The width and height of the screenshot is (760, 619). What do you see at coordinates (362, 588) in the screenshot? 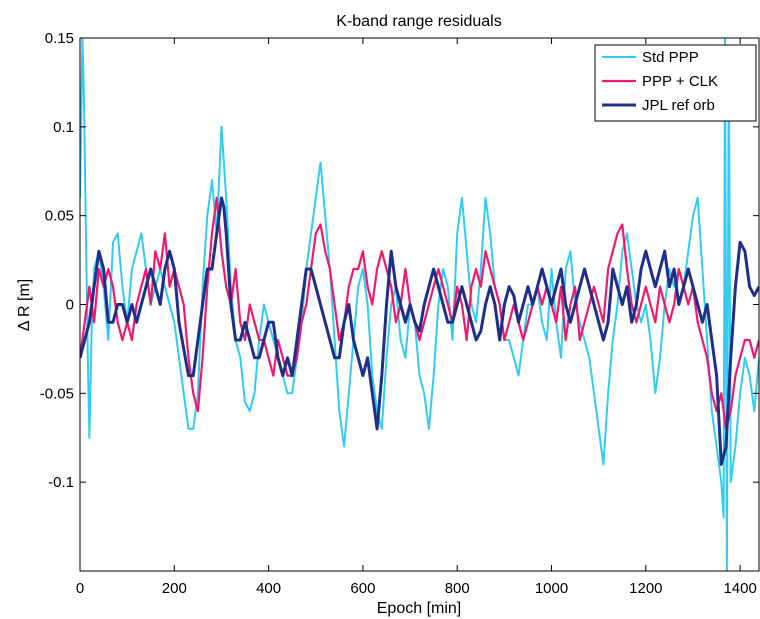
I see `x-tick-label: 600` at bounding box center [362, 588].